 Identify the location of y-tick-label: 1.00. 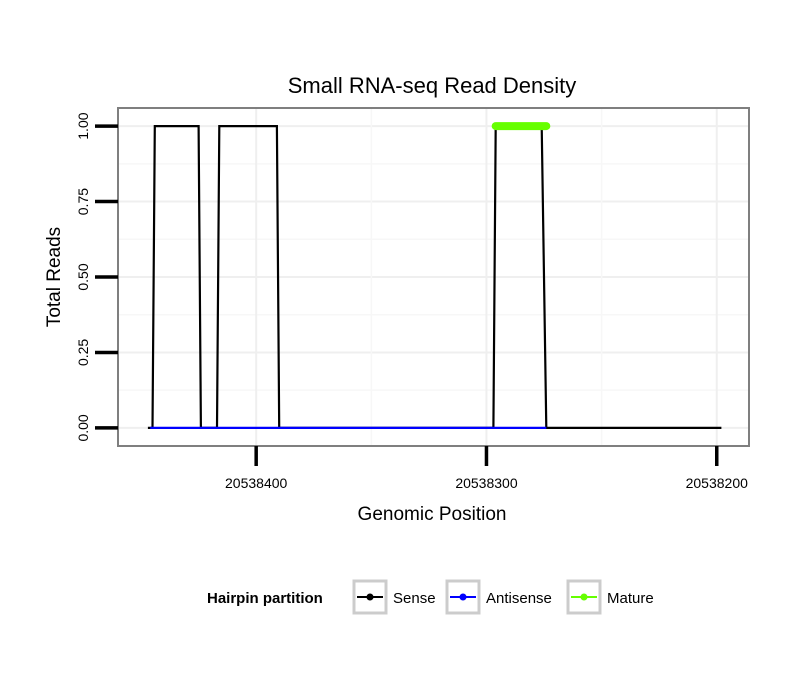
(83, 125).